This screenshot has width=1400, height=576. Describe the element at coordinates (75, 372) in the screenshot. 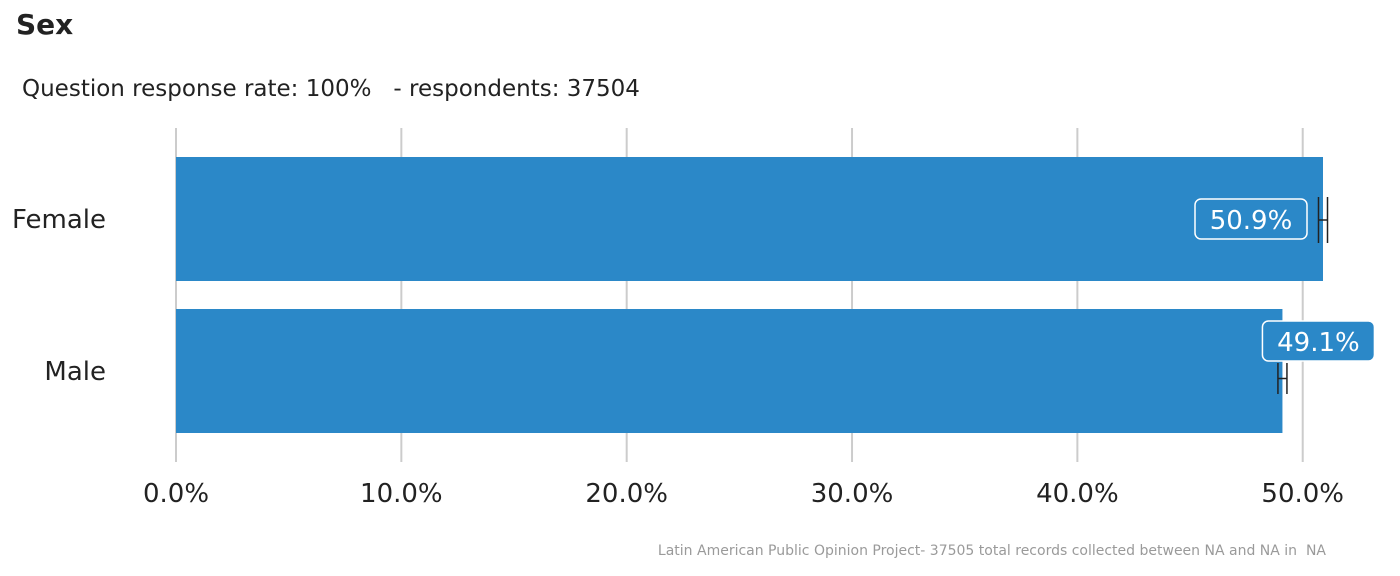

I see `category-label: Male` at that location.